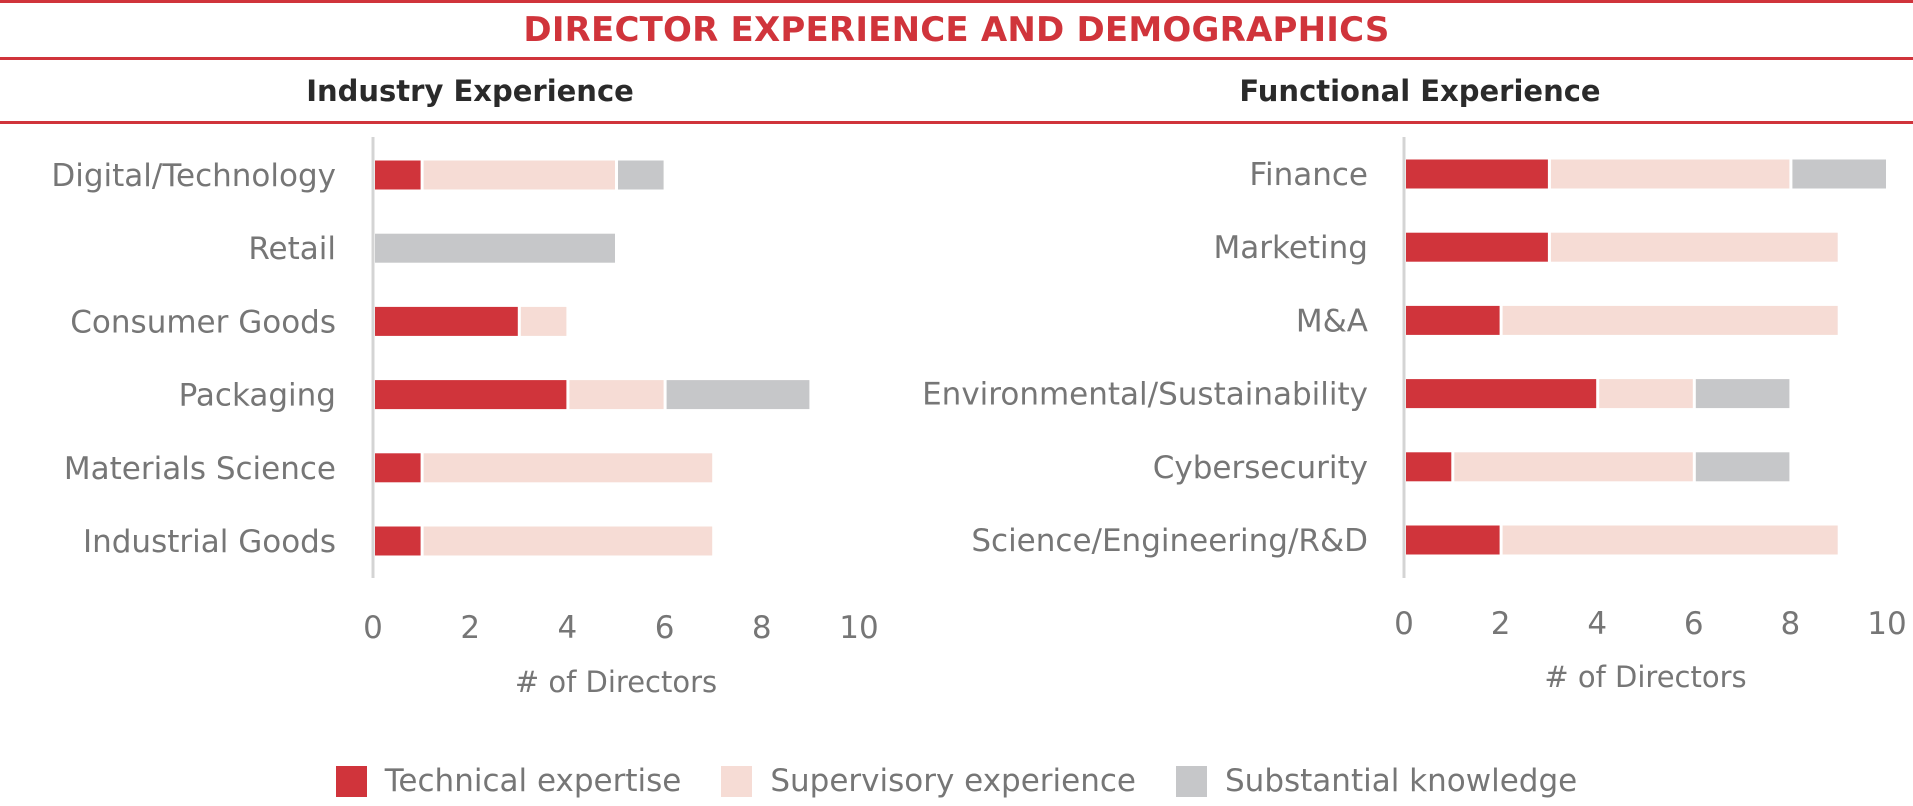  What do you see at coordinates (1260, 468) in the screenshot?
I see `functional-category-label: Cybersecurity` at bounding box center [1260, 468].